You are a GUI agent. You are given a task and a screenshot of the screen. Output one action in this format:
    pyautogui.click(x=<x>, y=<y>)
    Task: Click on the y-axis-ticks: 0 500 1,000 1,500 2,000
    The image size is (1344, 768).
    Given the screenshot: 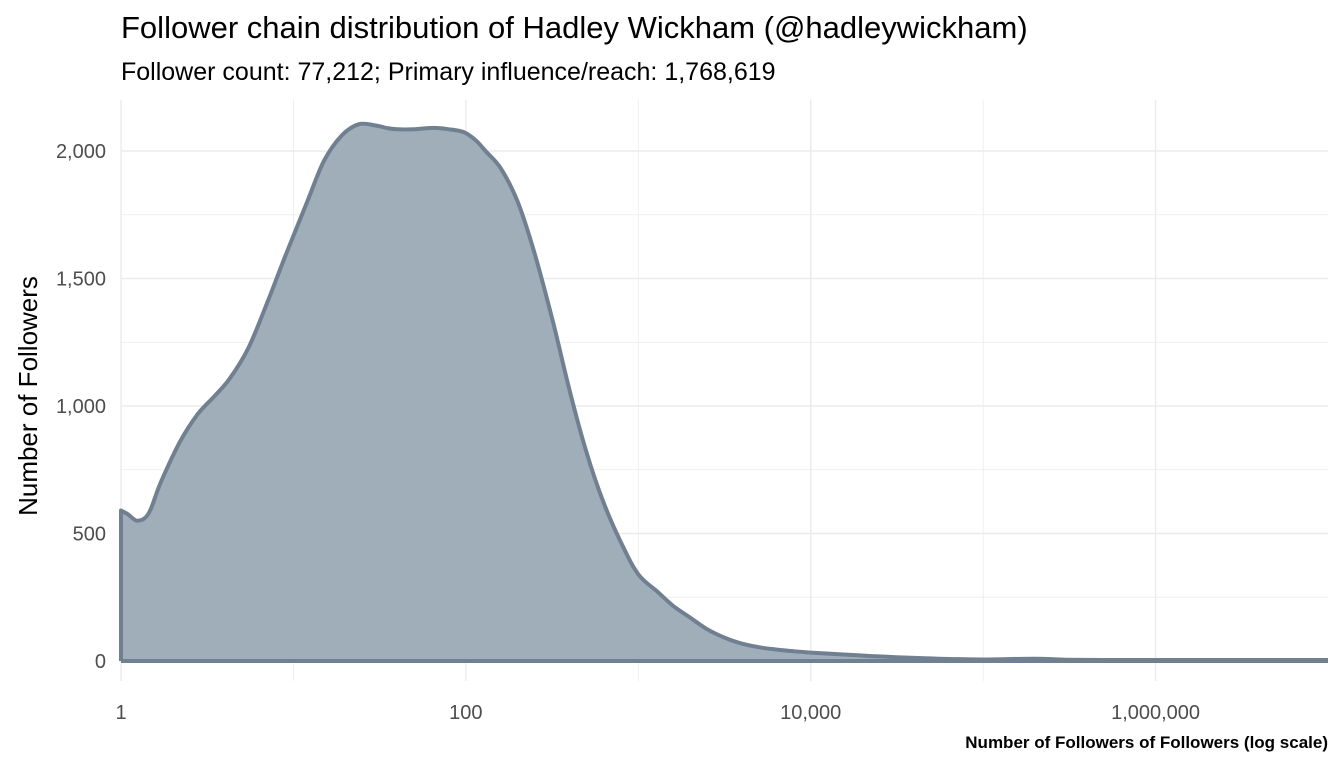 What is the action you would take?
    pyautogui.click(x=81, y=407)
    